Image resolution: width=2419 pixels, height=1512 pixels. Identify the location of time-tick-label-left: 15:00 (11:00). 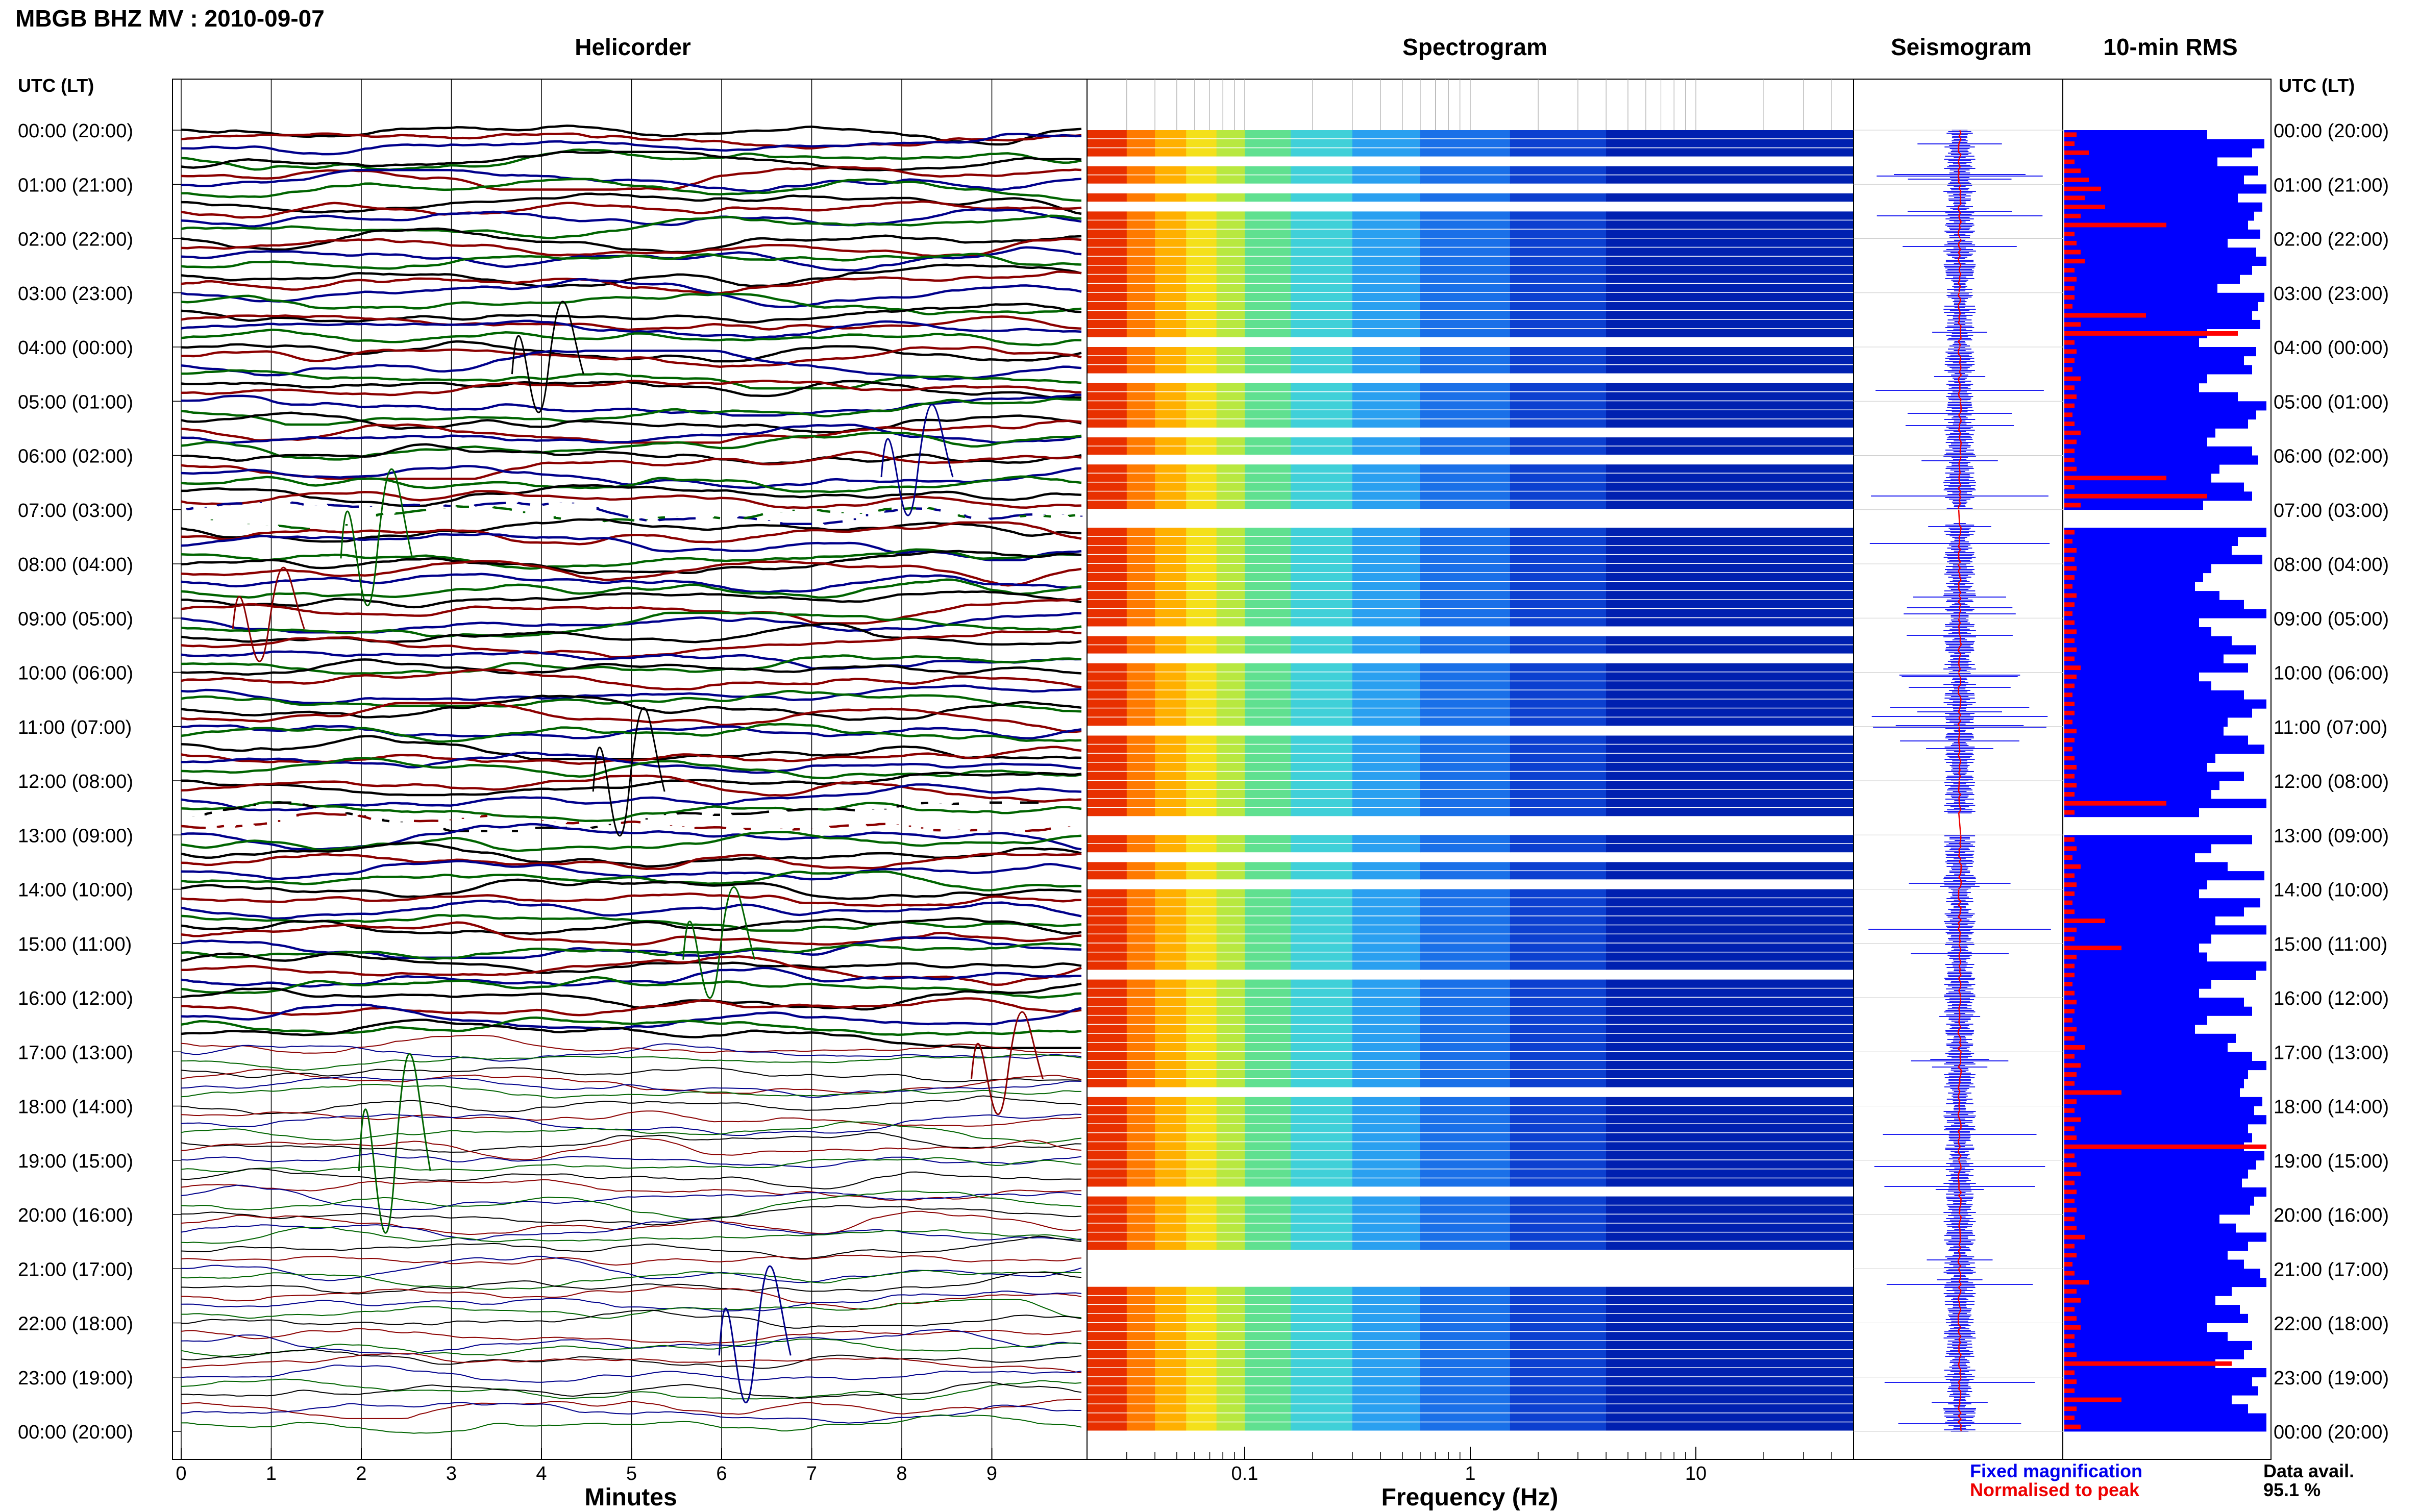
(75, 944).